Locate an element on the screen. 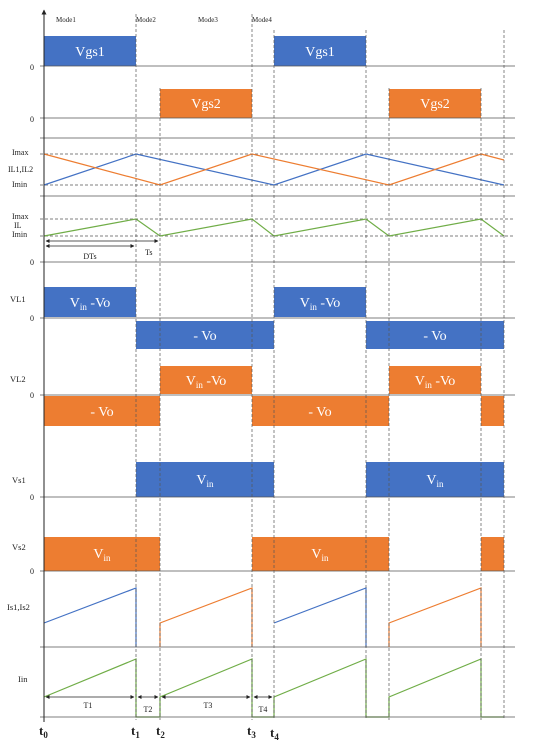 This screenshot has width=547, height=740. vl2-neg-1-label: - Vo is located at coordinates (101, 412).